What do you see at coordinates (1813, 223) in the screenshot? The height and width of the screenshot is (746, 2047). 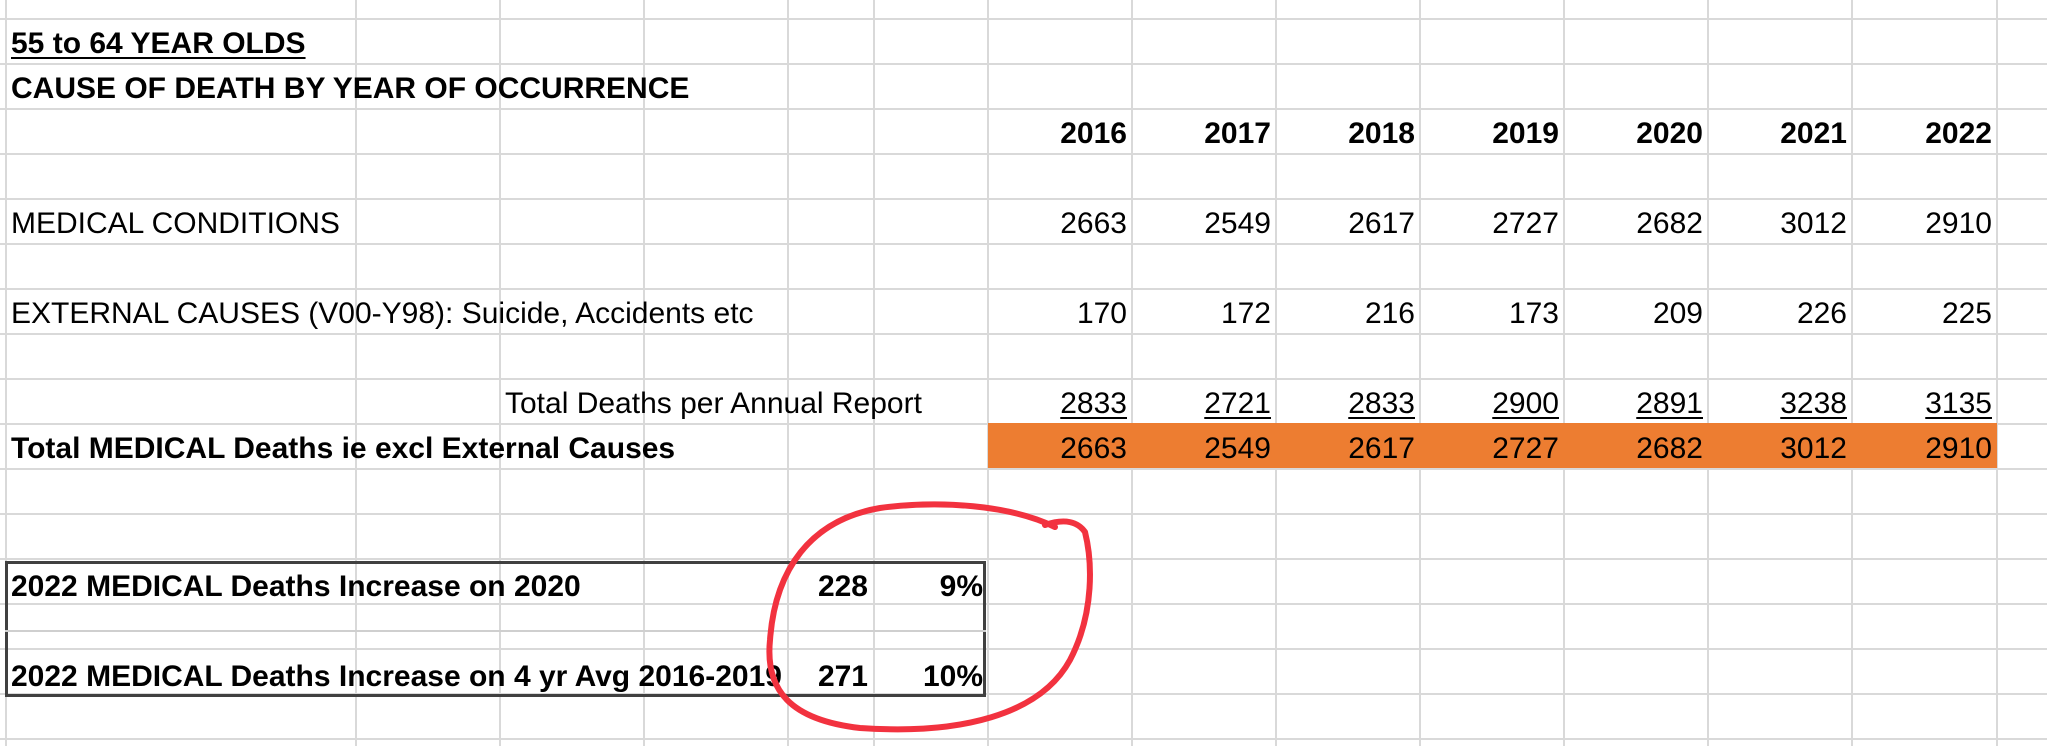 I see `medical-conditions-cell: 3012` at bounding box center [1813, 223].